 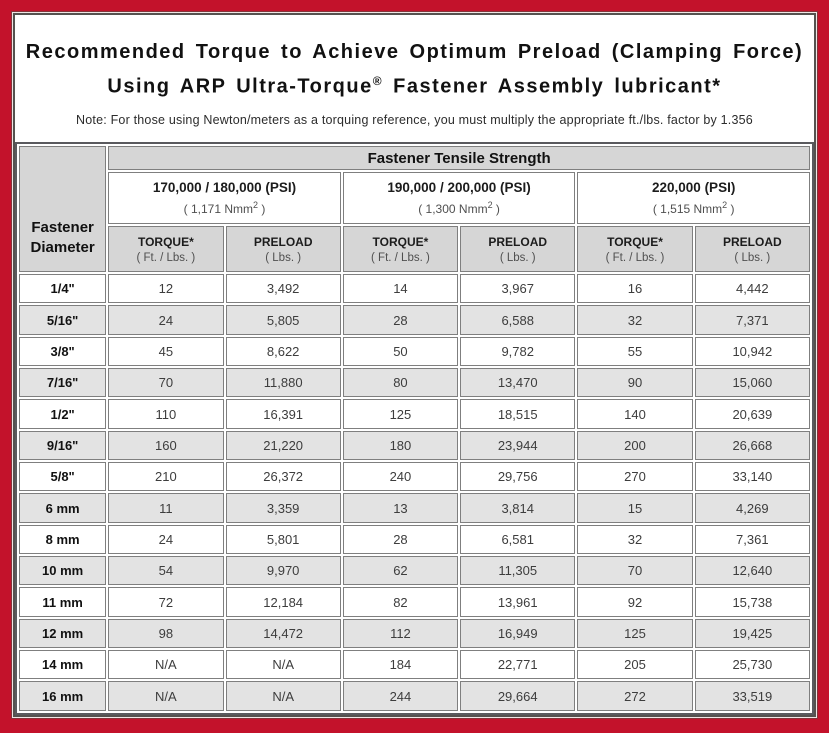 I want to click on value-cell: 50, so click(x=400, y=351).